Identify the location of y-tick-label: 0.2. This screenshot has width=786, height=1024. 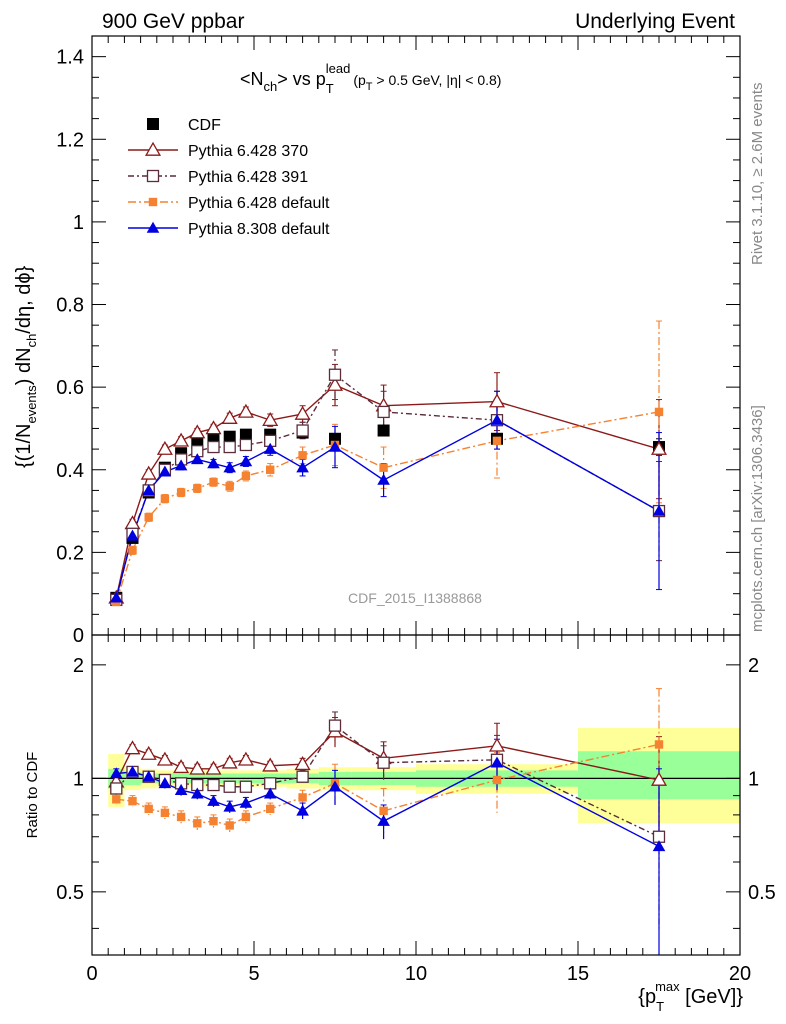
(70, 553).